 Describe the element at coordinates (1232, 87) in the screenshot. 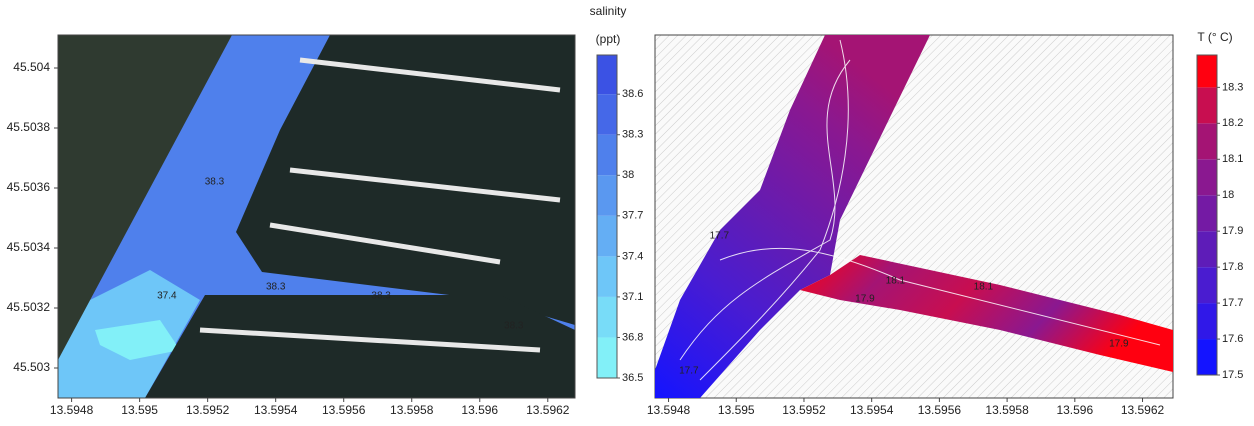

I see `colorbar-tick-label: 18.3` at that location.